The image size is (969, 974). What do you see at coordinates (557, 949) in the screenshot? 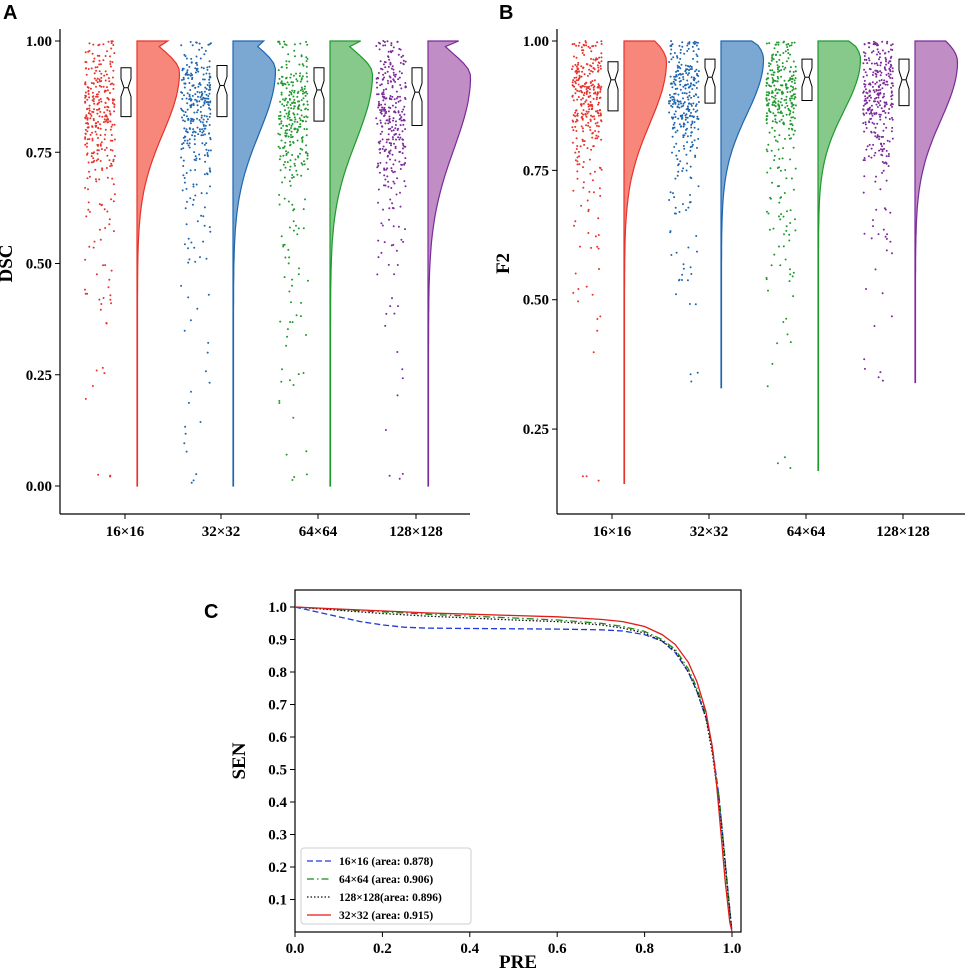
I see `x-tick-label: 0.6` at bounding box center [557, 949].